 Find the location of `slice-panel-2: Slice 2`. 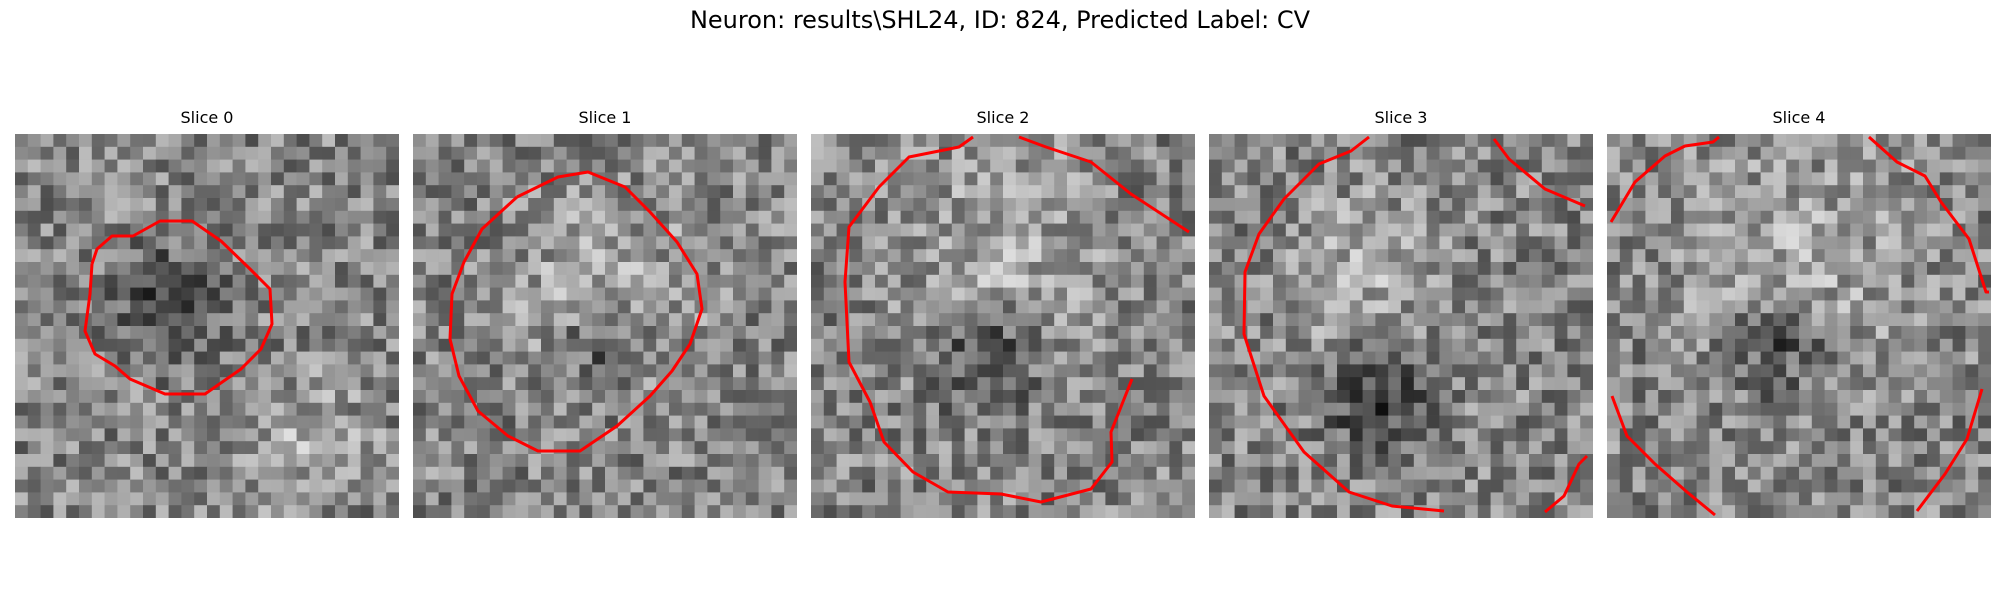

slice-panel-2: Slice 2 is located at coordinates (1003, 326).